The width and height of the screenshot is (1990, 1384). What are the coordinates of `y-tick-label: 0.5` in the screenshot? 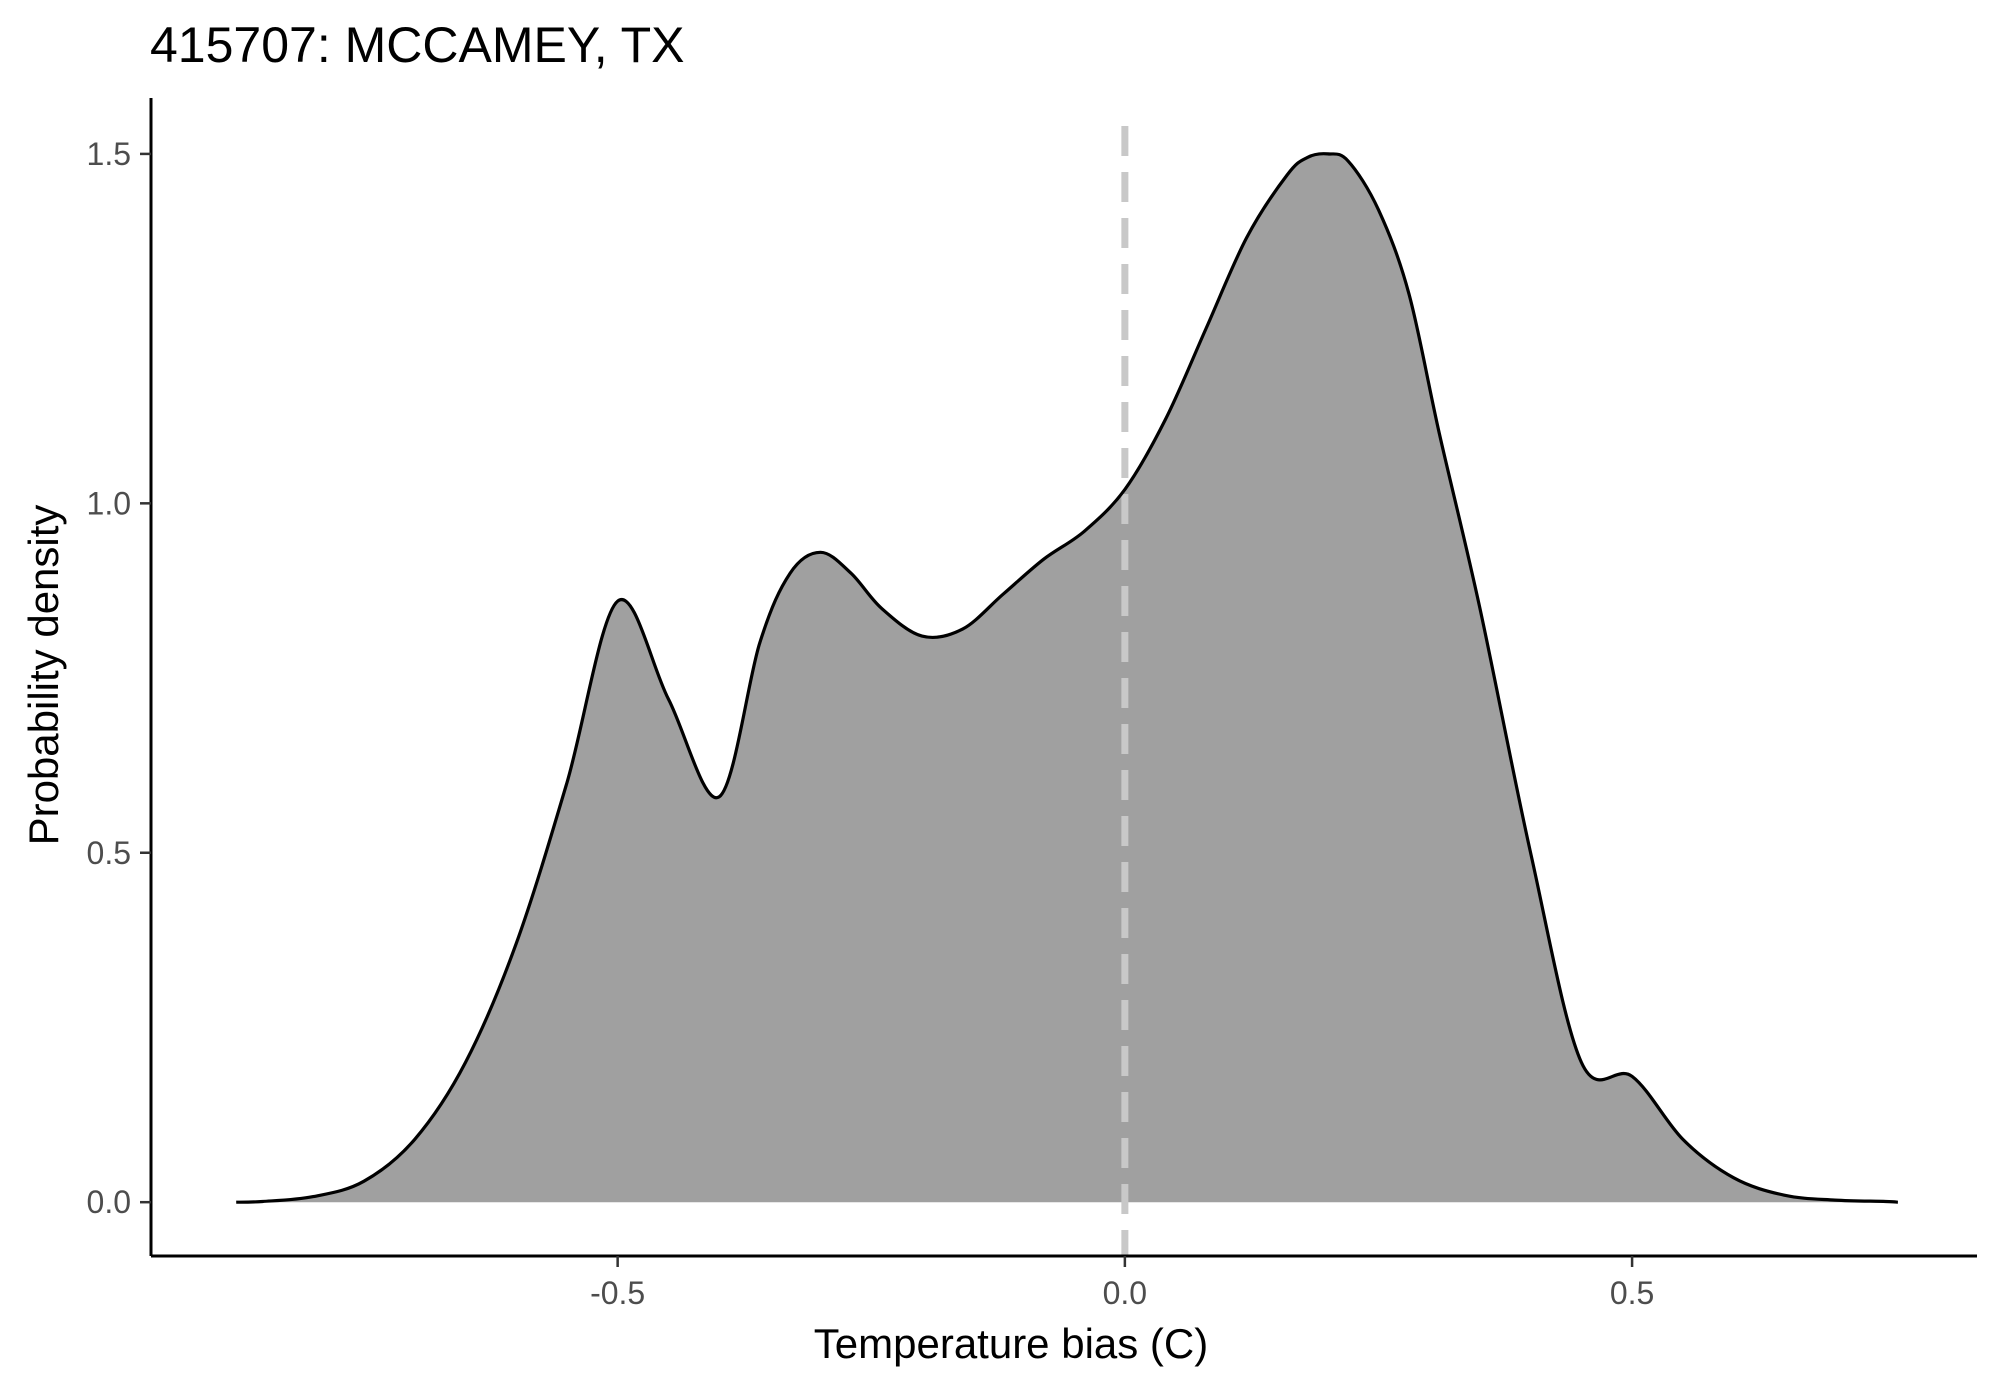 It's located at (109, 853).